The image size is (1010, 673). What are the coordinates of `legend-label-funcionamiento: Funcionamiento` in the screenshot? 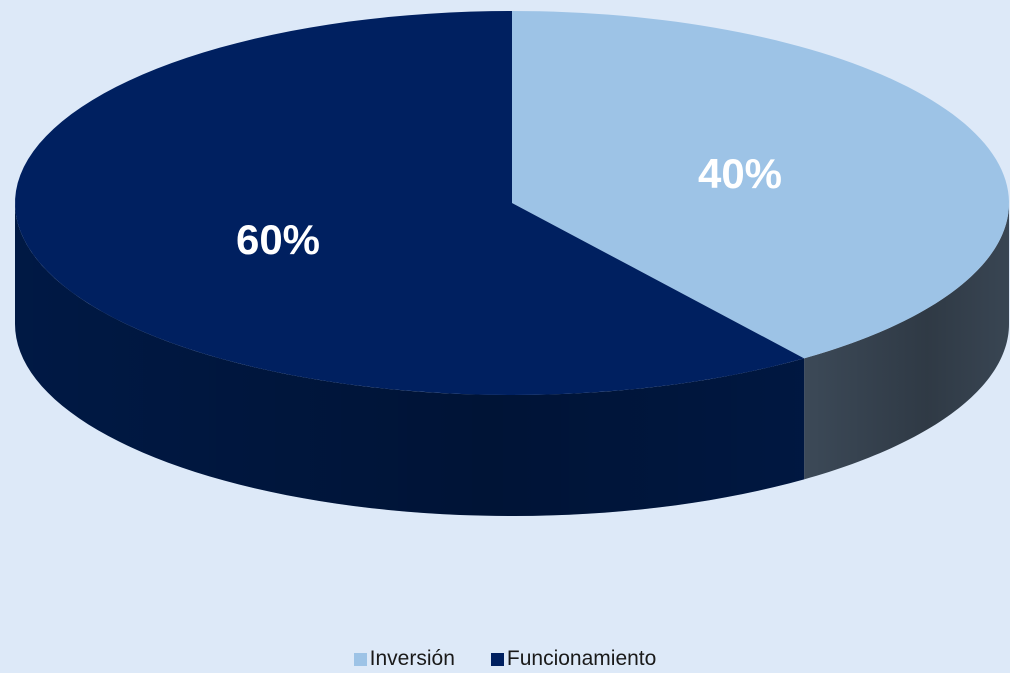 It's located at (581, 658).